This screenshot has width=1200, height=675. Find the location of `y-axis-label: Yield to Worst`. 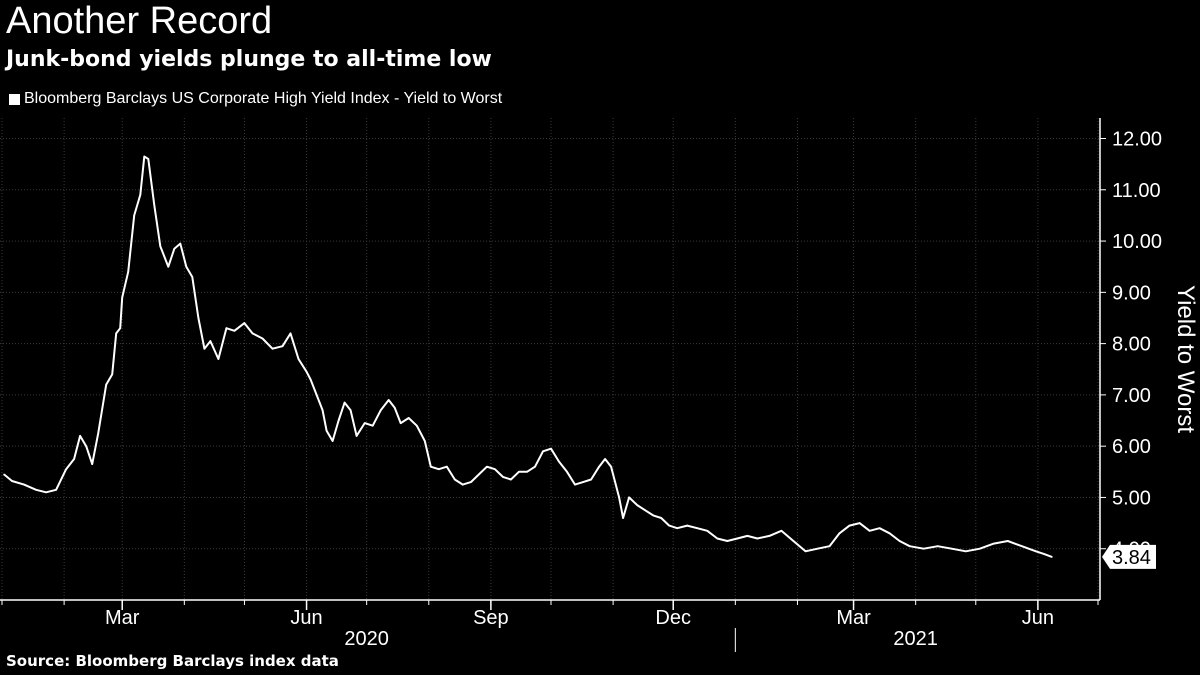

y-axis-label: Yield to Worst is located at coordinates (1185, 359).